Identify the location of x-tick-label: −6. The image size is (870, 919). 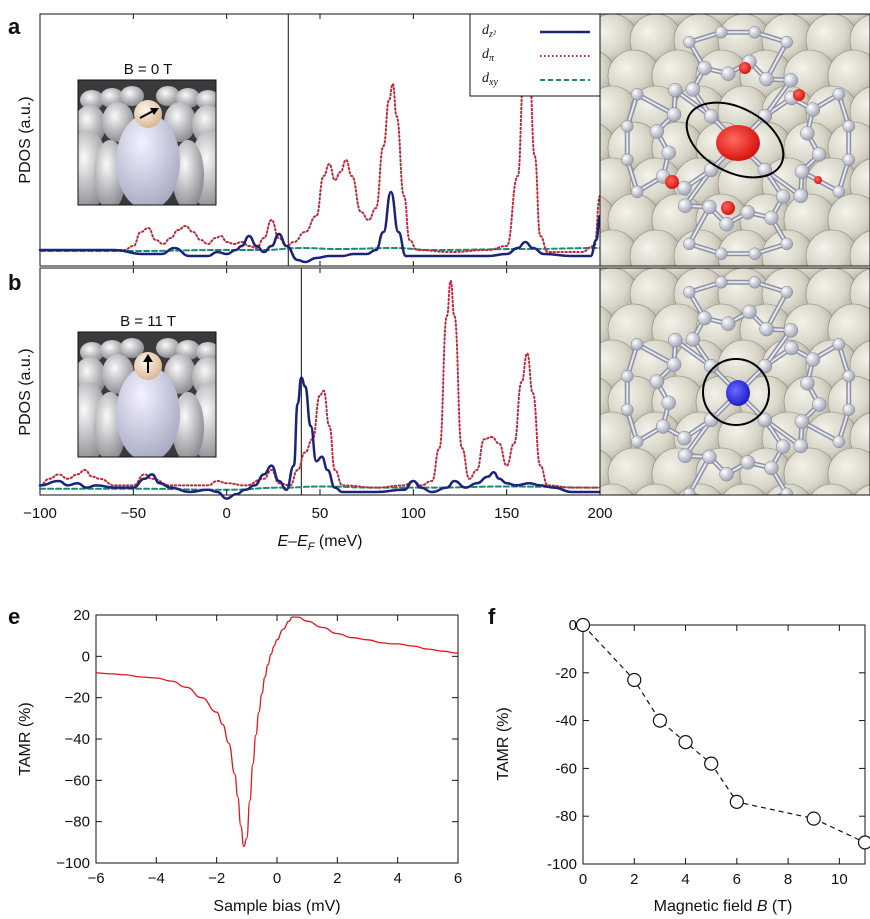
(95, 878).